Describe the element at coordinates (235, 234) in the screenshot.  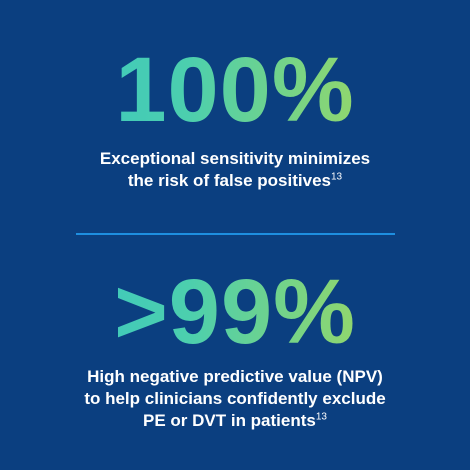
I see `section-divider` at that location.